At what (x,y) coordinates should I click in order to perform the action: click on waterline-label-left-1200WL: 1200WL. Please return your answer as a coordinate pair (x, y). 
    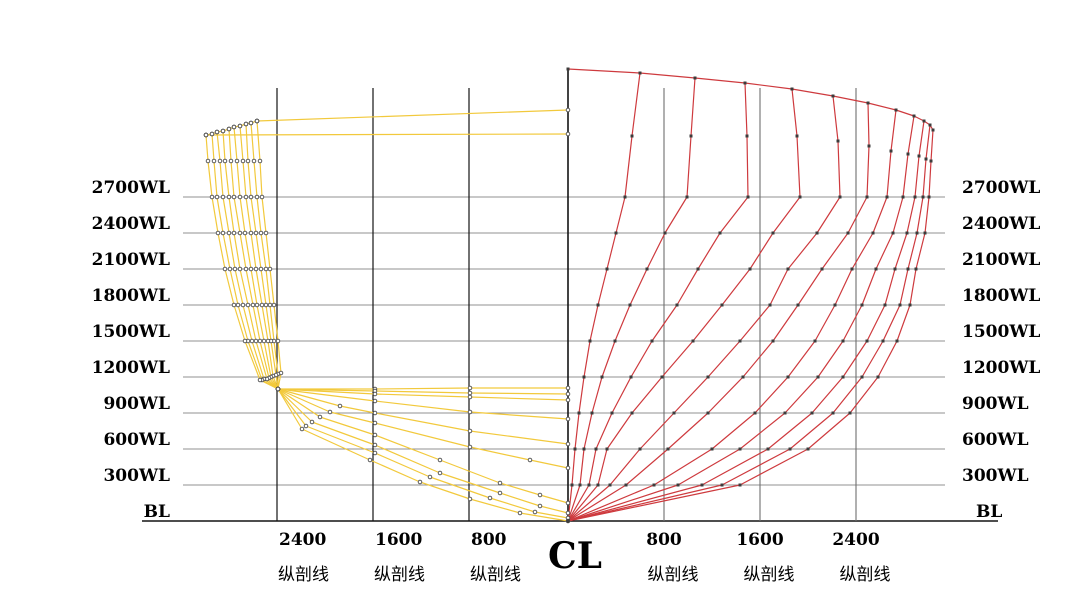
    Looking at the image, I should click on (131, 368).